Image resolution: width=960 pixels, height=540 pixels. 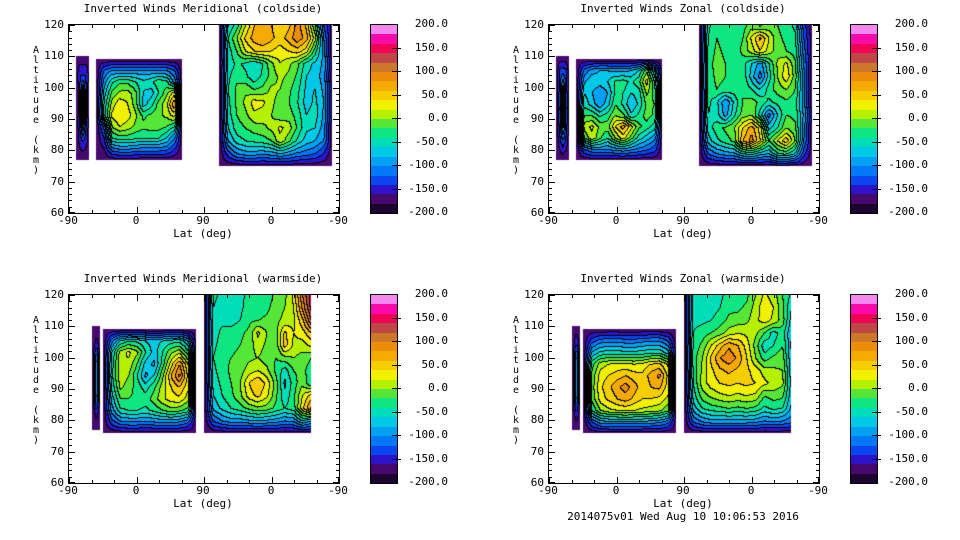 What do you see at coordinates (683, 278) in the screenshot?
I see `panel-title: Inverted Winds Zonal (warmside)` at bounding box center [683, 278].